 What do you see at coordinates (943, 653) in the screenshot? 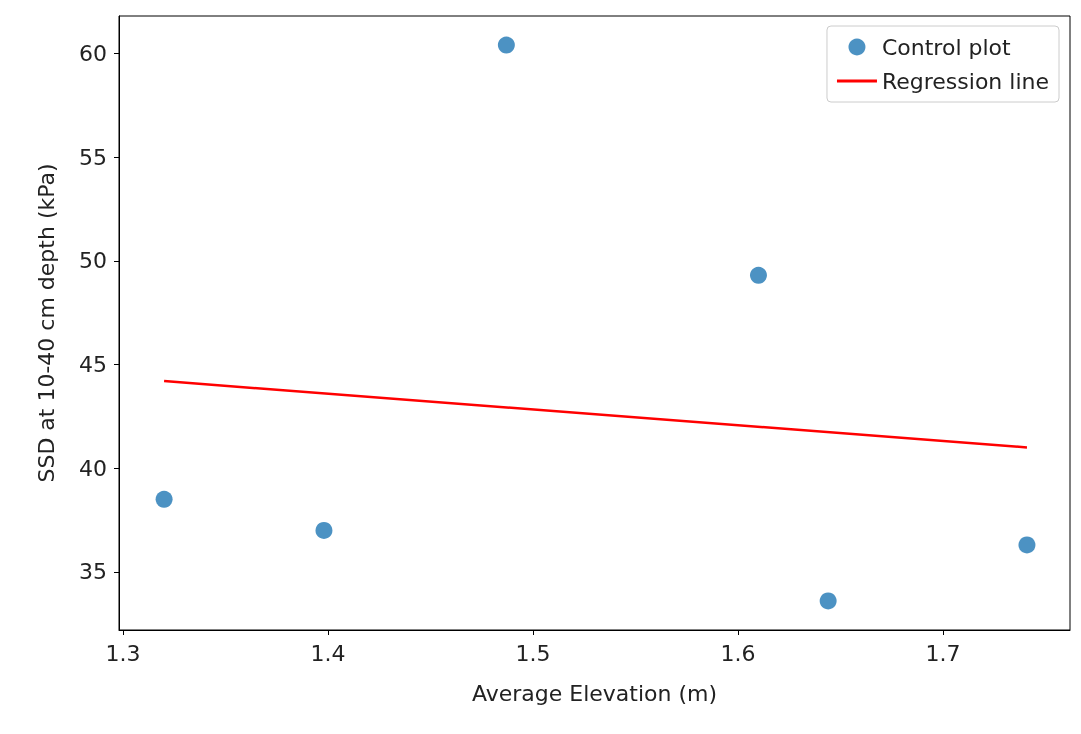
I see `x-tick-label: 1.7` at bounding box center [943, 653].